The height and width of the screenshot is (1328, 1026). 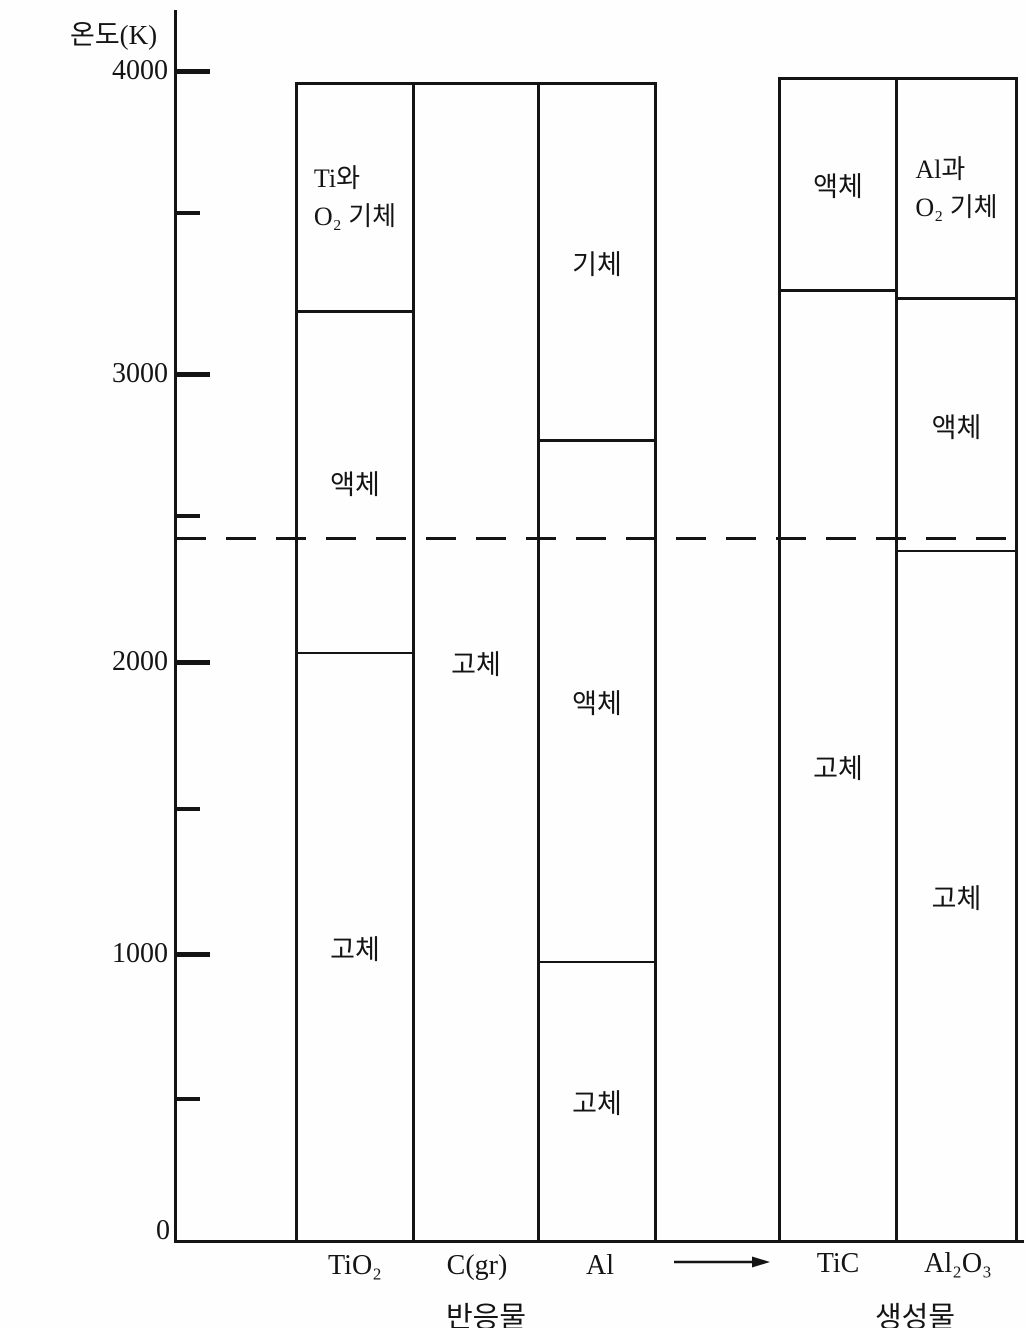 I want to click on tio2-solid-segment: 고체, so click(x=355, y=947).